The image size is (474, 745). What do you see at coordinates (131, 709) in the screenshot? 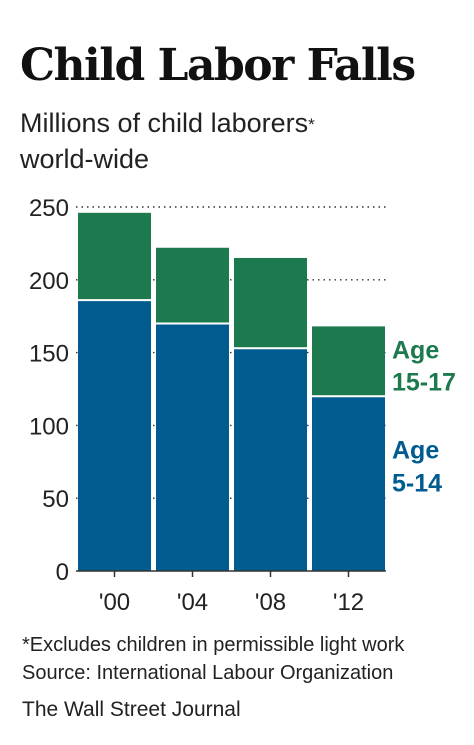
I see `credit-line: The Wall Street Journal` at bounding box center [131, 709].